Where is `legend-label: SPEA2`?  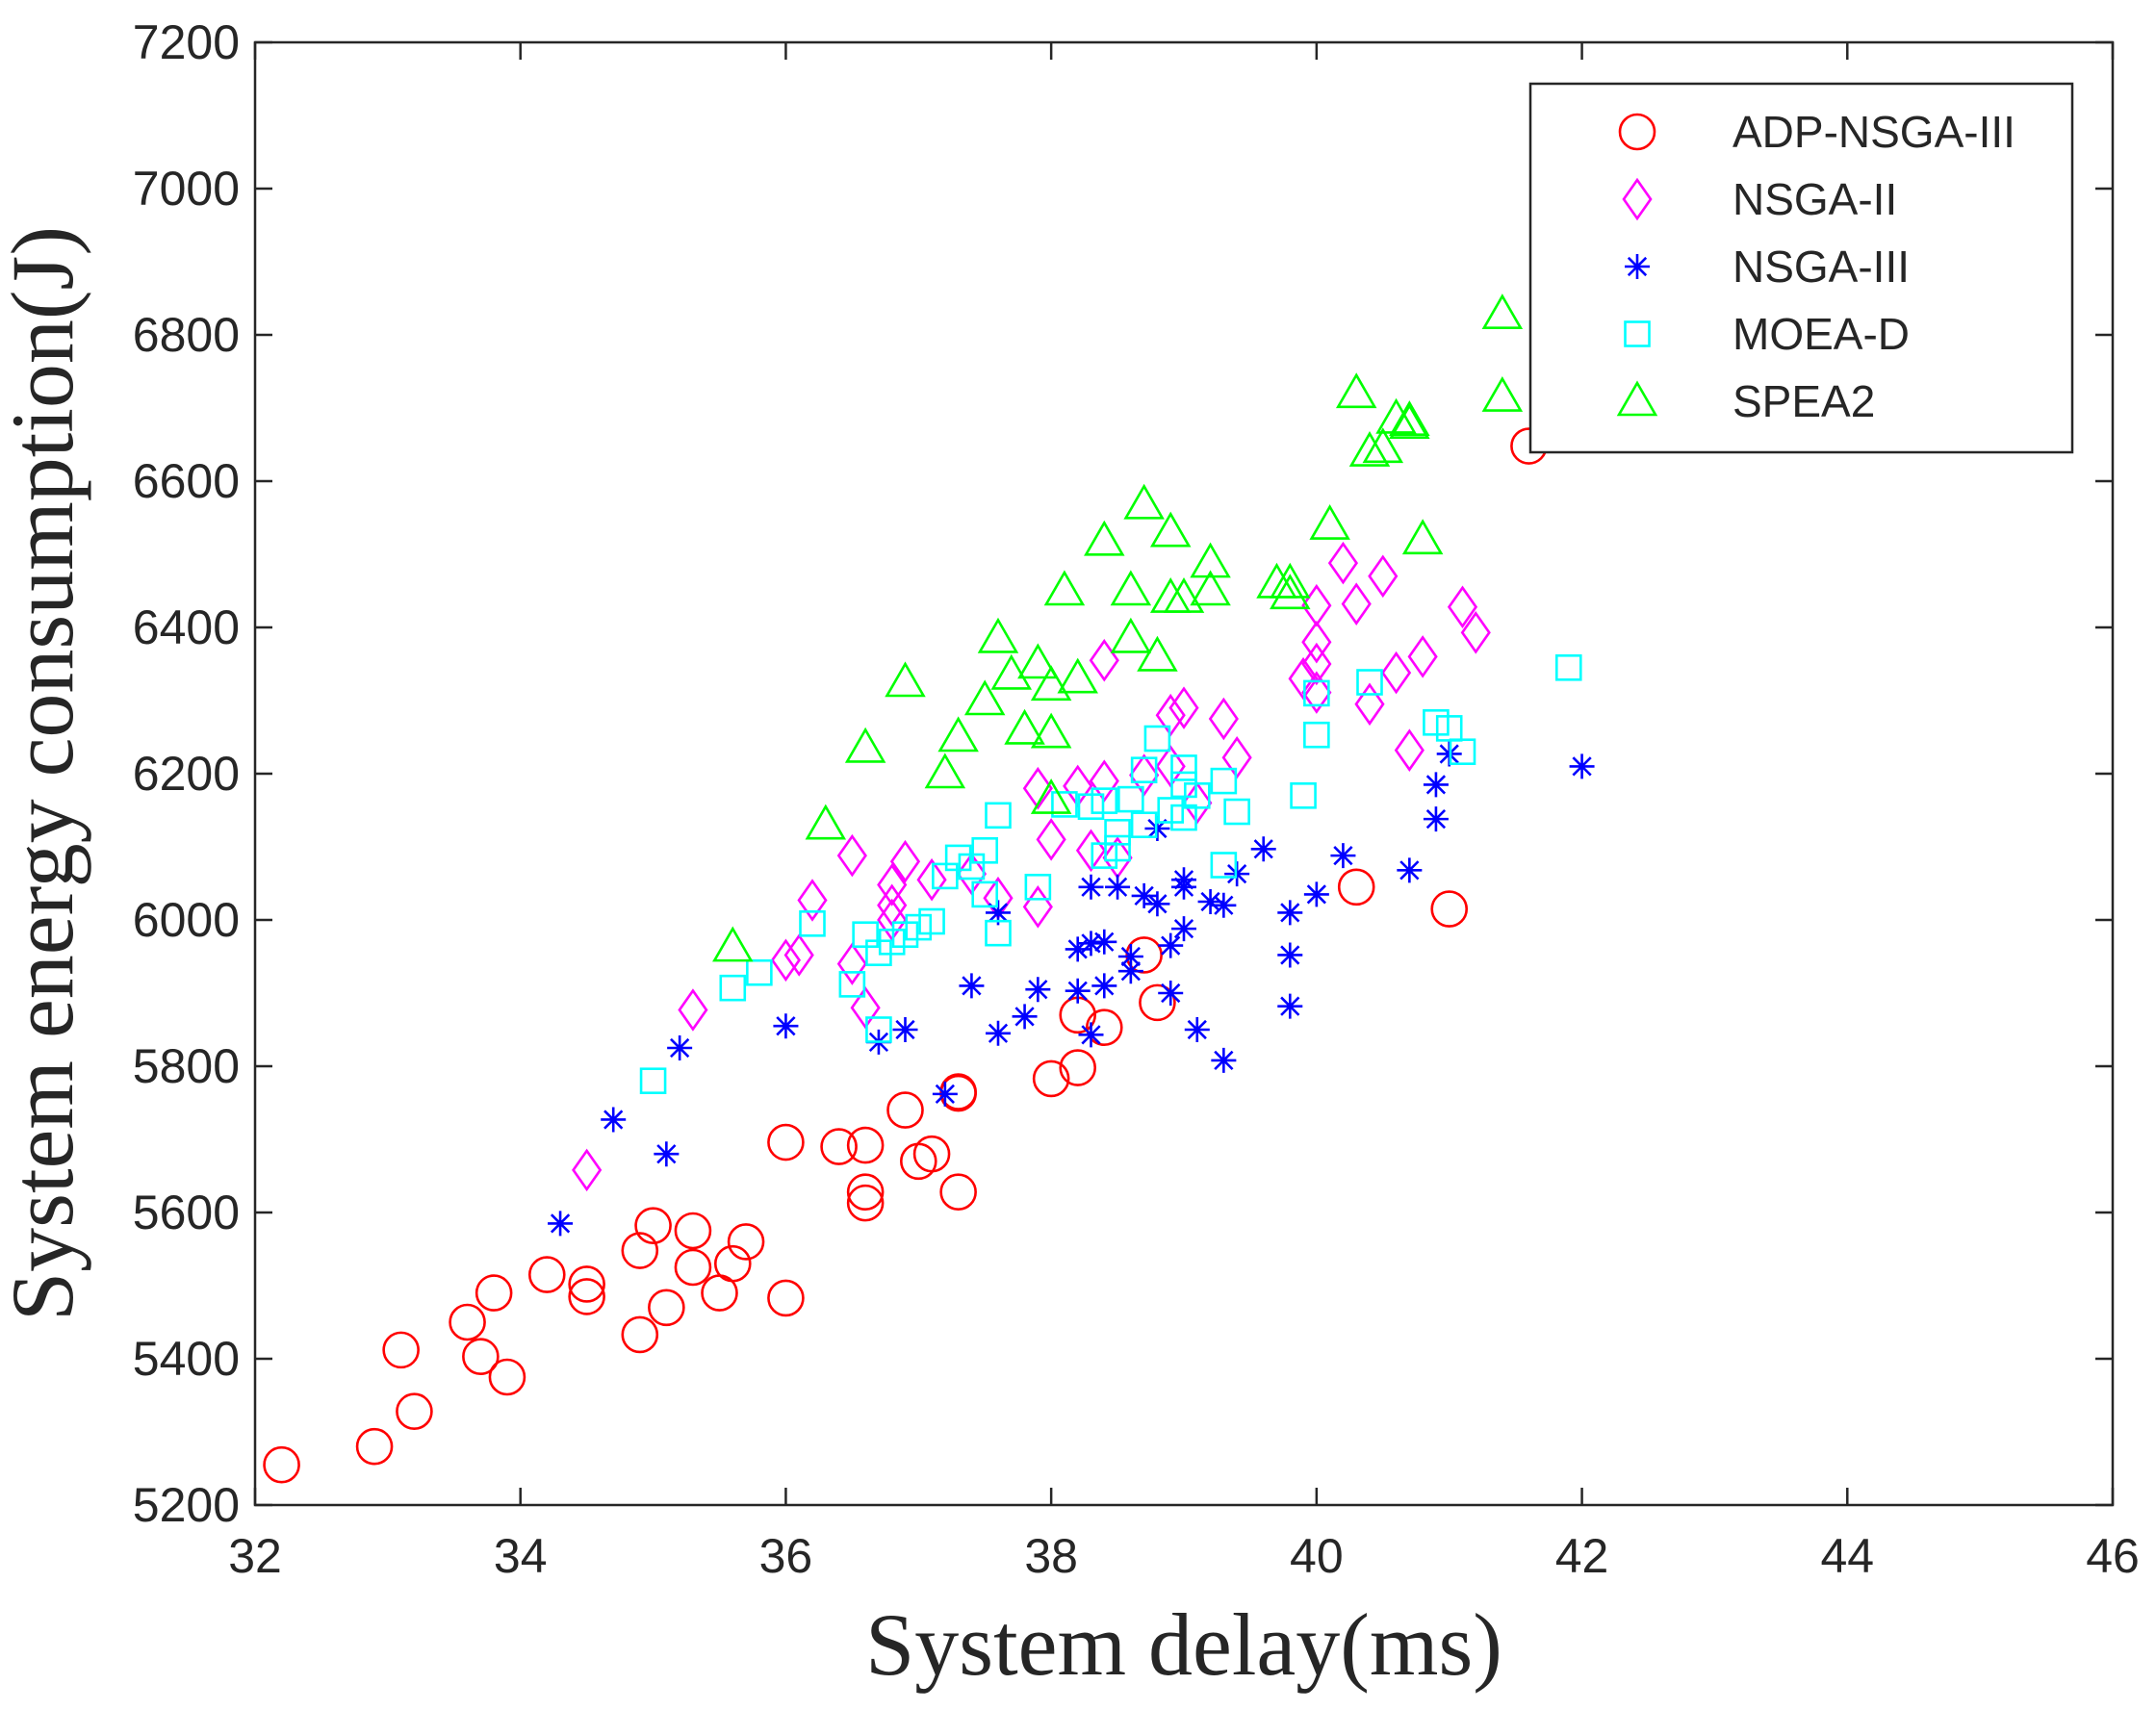 legend-label: SPEA2 is located at coordinates (1803, 401).